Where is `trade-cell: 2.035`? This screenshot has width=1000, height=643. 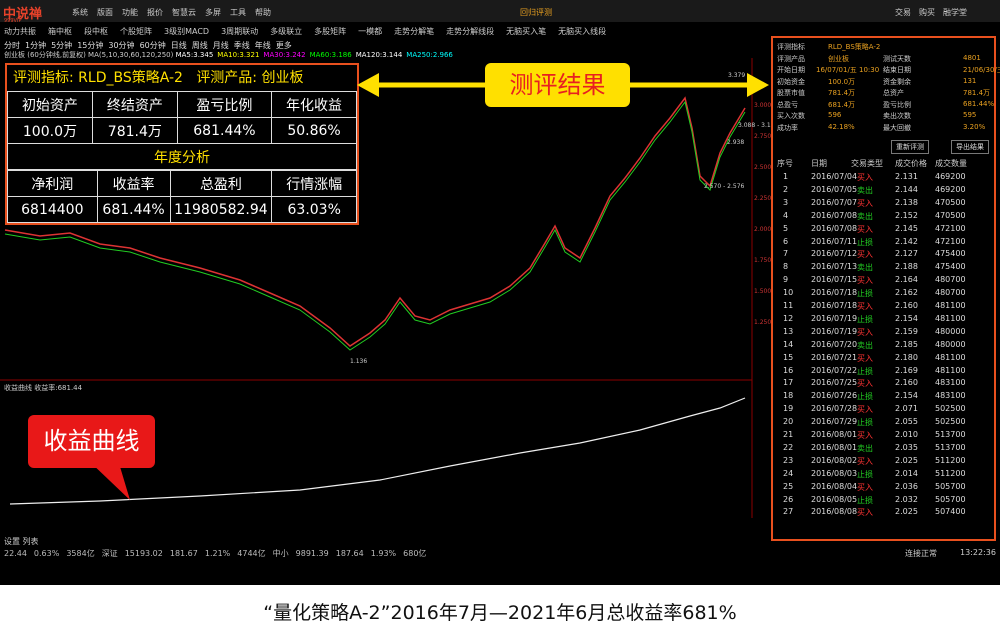 trade-cell: 2.035 is located at coordinates (906, 447).